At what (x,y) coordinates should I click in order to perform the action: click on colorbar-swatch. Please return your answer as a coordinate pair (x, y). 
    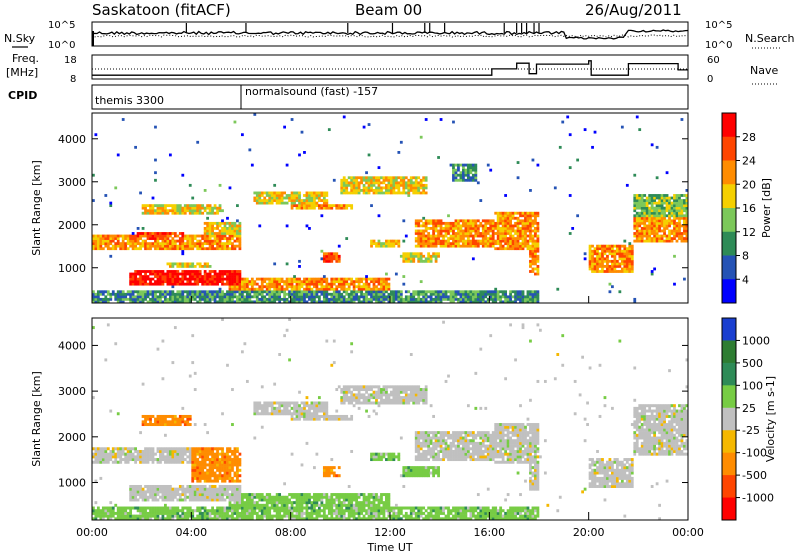
    Looking at the image, I should click on (729, 267).